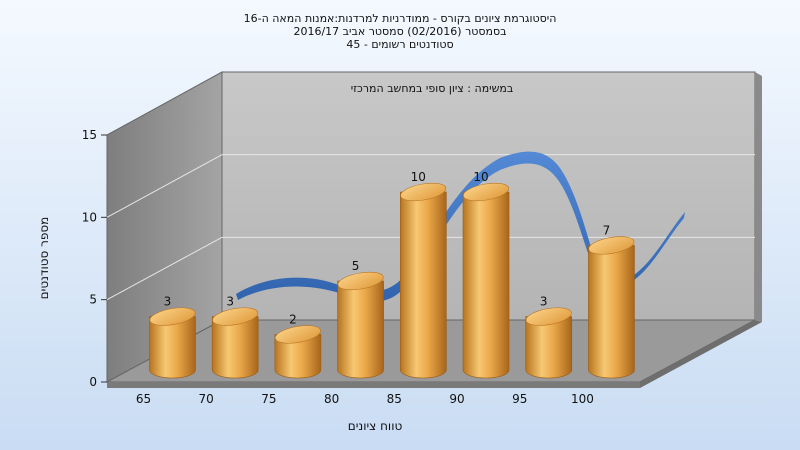 Image resolution: width=800 pixels, height=450 pixels. Describe the element at coordinates (93, 300) in the screenshot. I see `y-tick-label: 5` at that location.